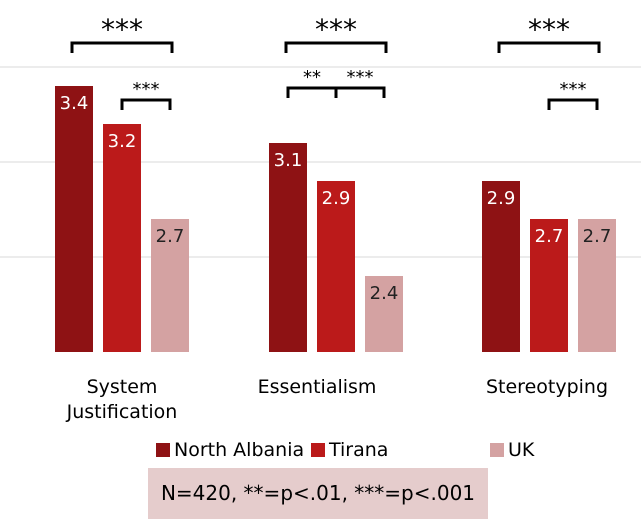 The height and width of the screenshot is (525, 641). Describe the element at coordinates (312, 77) in the screenshot. I see `significance-label: **` at that location.